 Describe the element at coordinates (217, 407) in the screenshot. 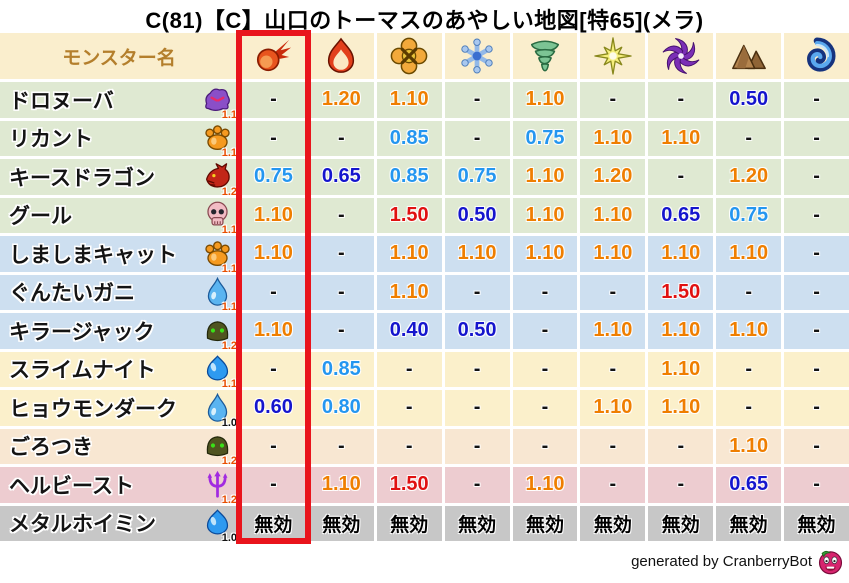

I see `droplet-icon` at that location.